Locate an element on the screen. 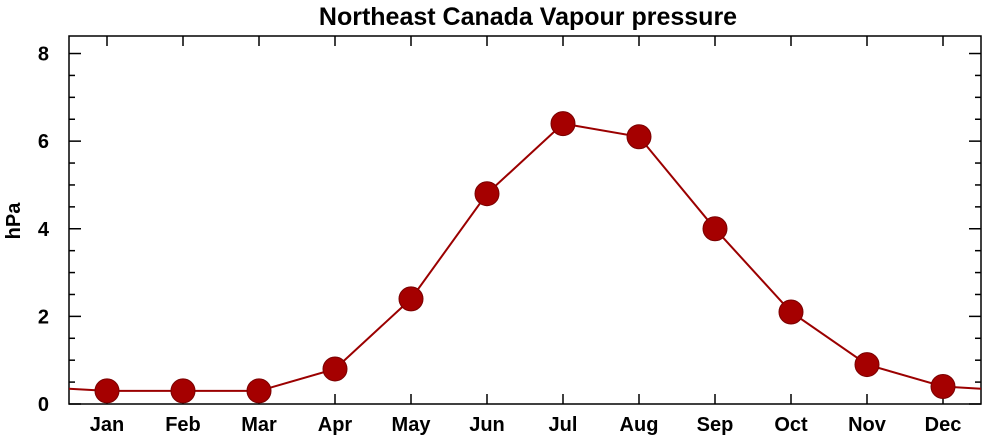 This screenshot has width=1000, height=438. x-tick-label: Jun is located at coordinates (487, 425).